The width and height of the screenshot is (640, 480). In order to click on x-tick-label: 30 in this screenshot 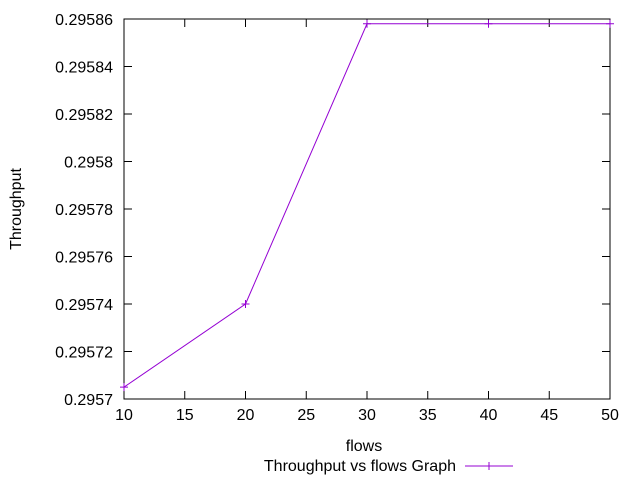, I will do `click(367, 415)`.